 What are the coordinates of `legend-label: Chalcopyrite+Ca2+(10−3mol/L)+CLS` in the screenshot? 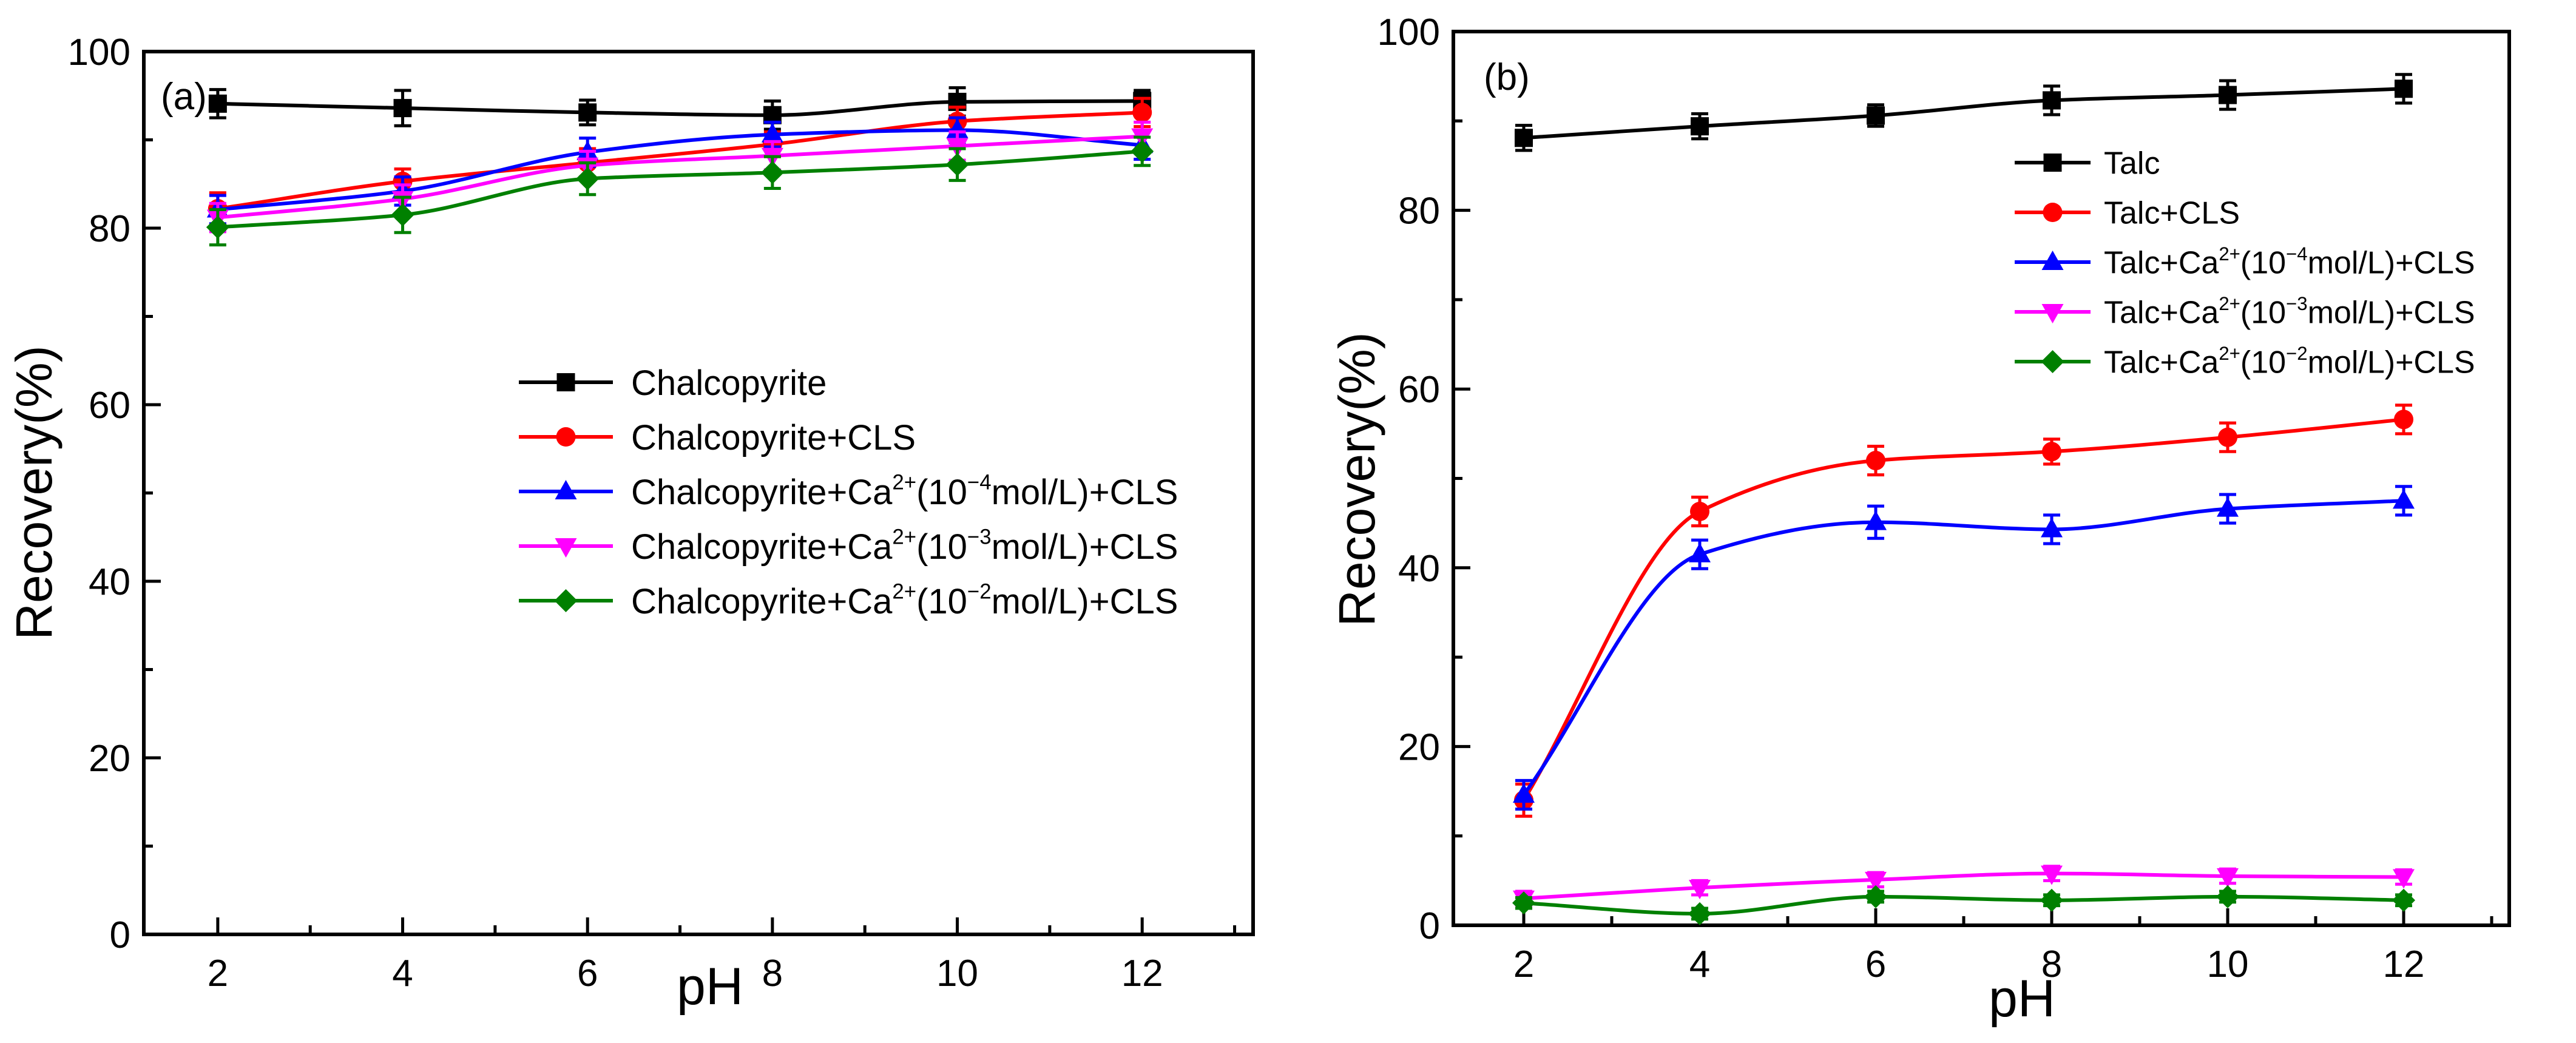 It's located at (904, 546).